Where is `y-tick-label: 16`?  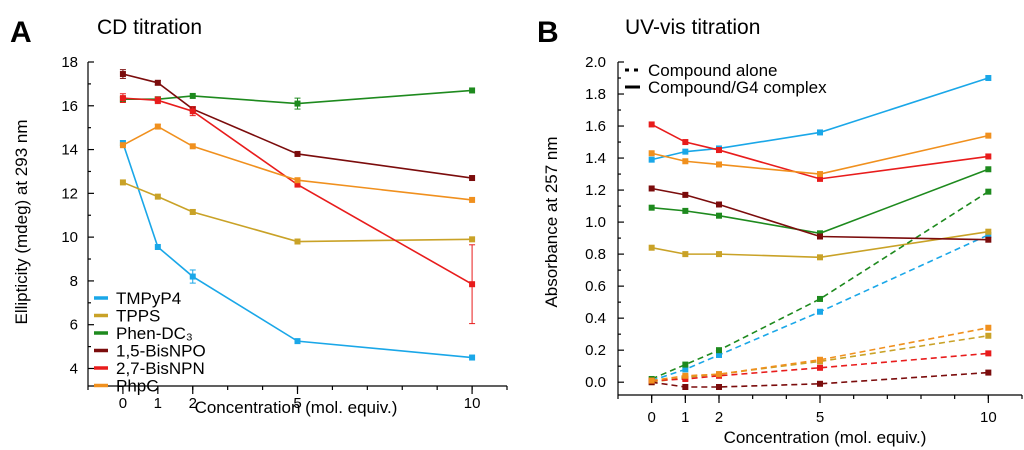
y-tick-label: 16 is located at coordinates (69, 106).